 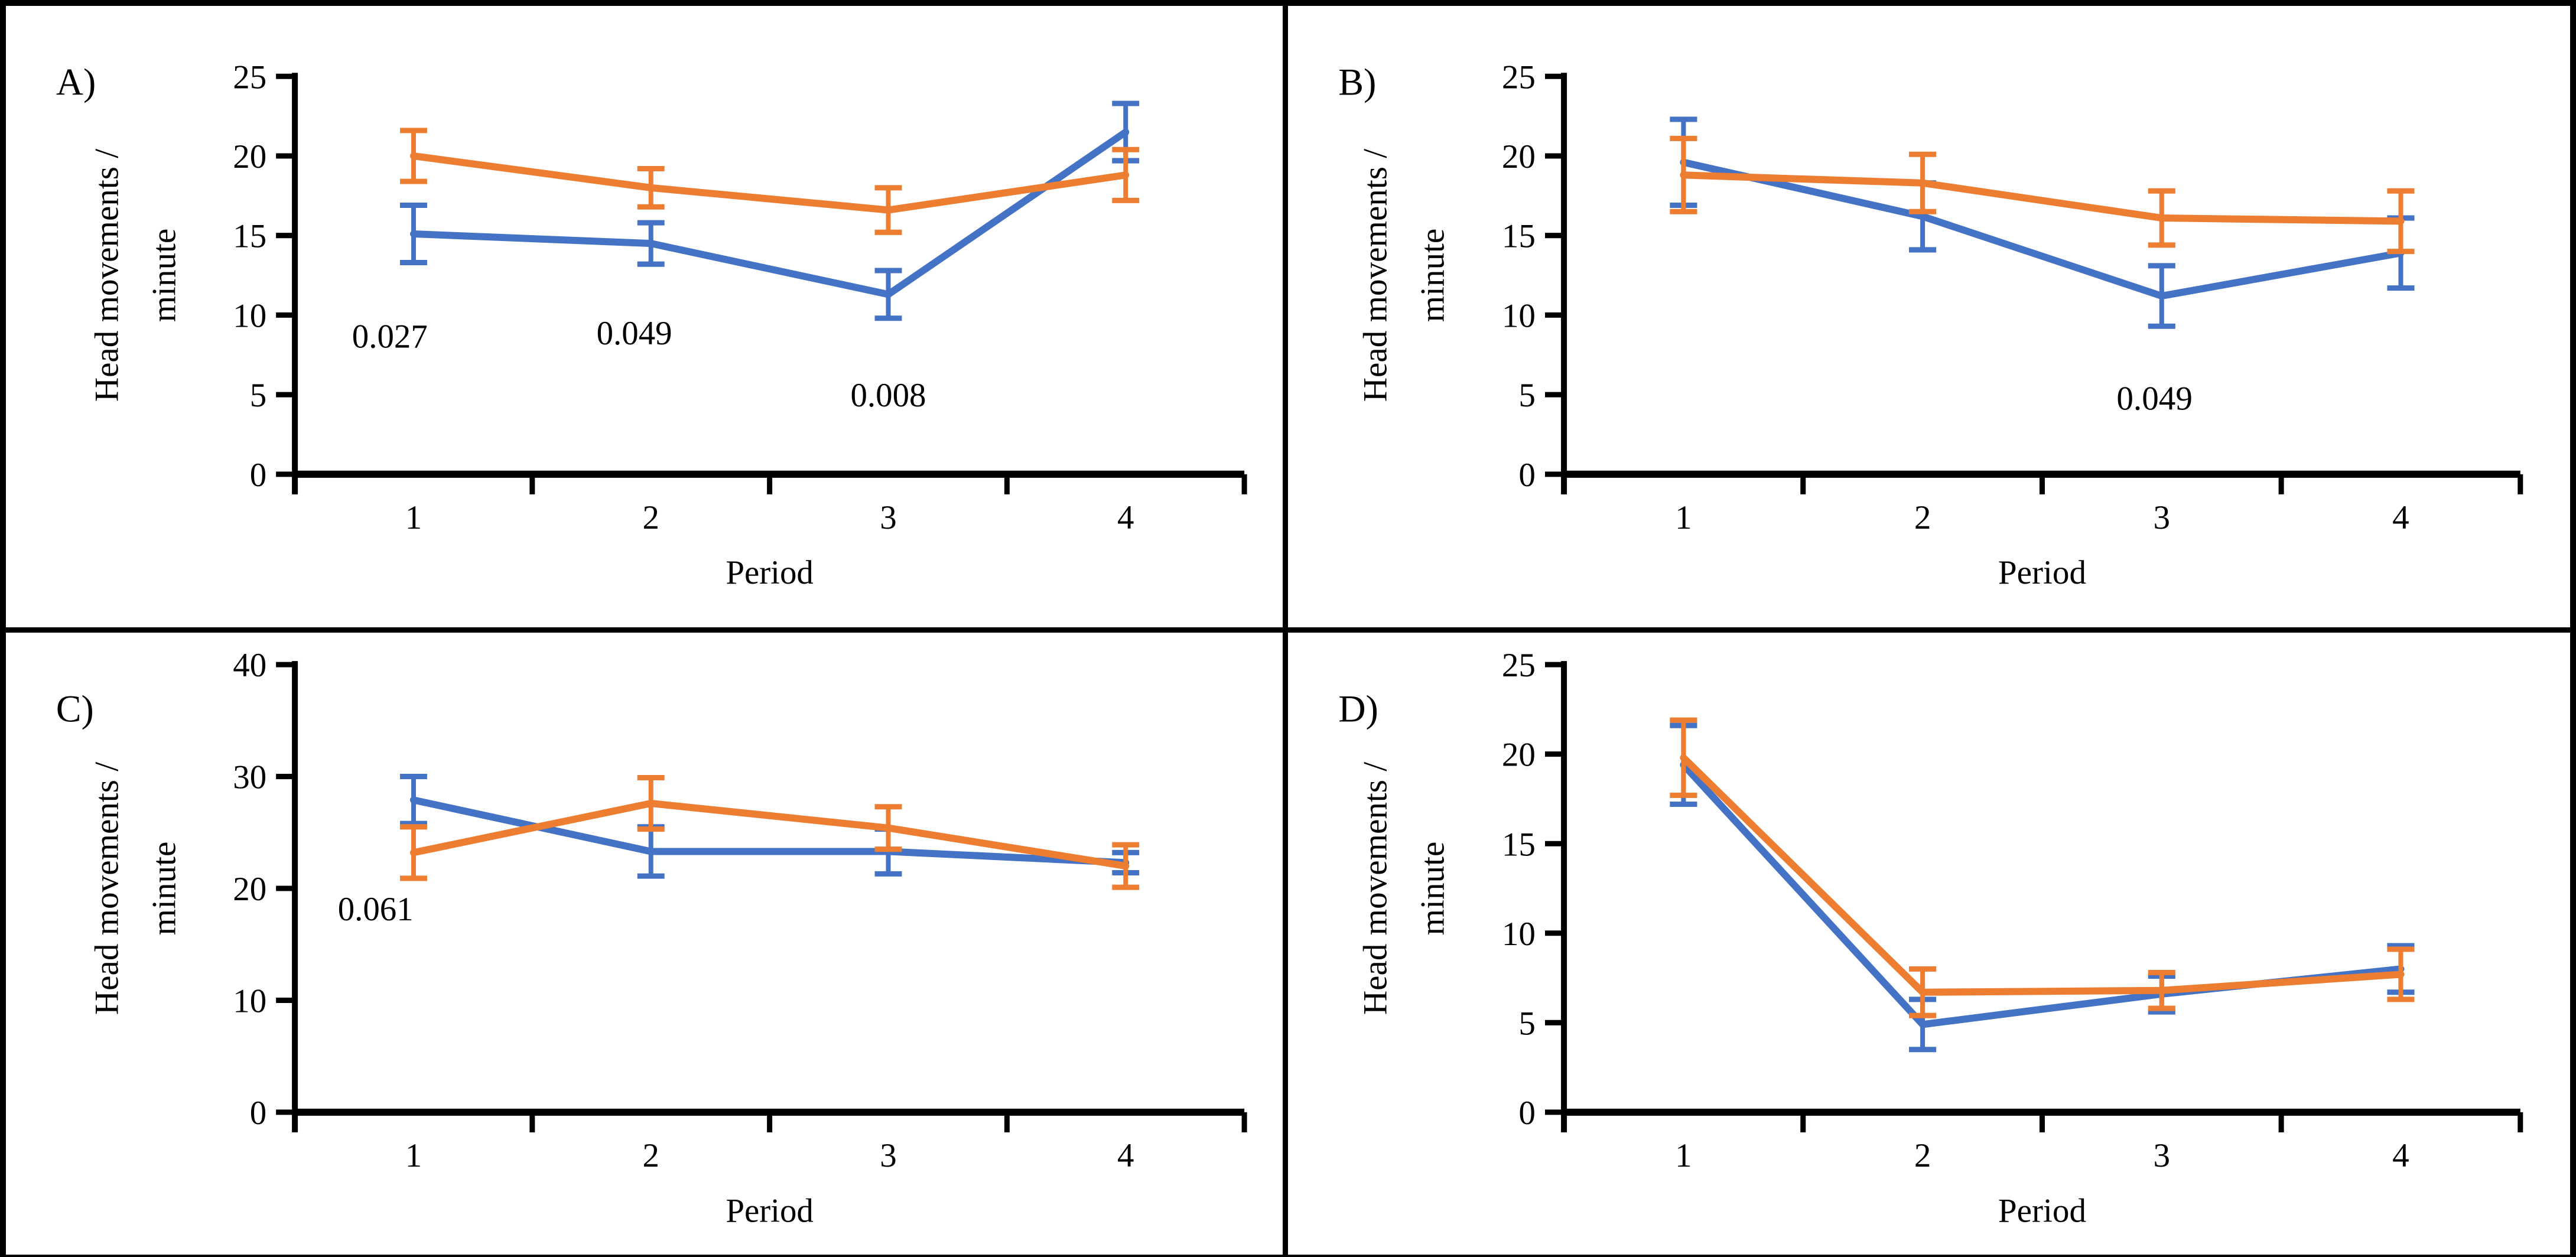 I want to click on panel-letter: C), so click(x=75, y=709).